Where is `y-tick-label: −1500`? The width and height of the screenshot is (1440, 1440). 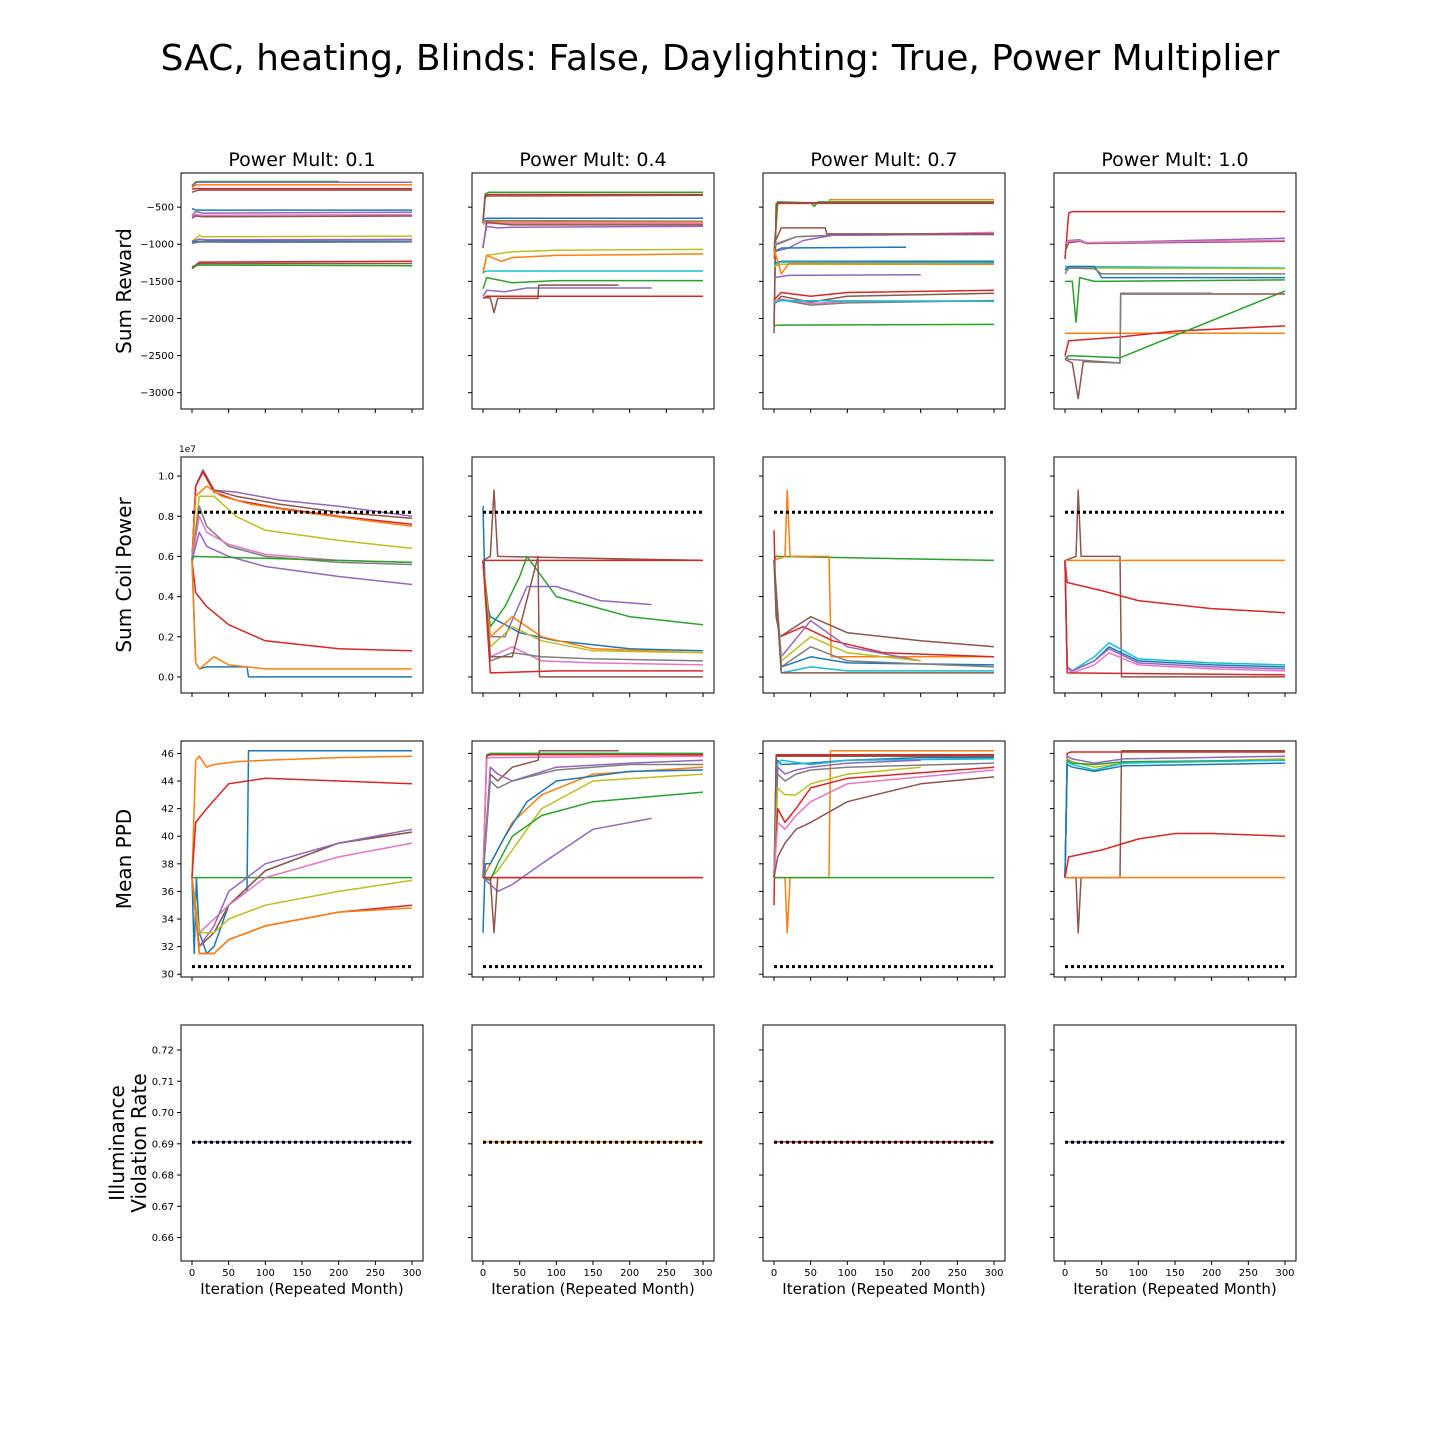 y-tick-label: −1500 is located at coordinates (157, 282).